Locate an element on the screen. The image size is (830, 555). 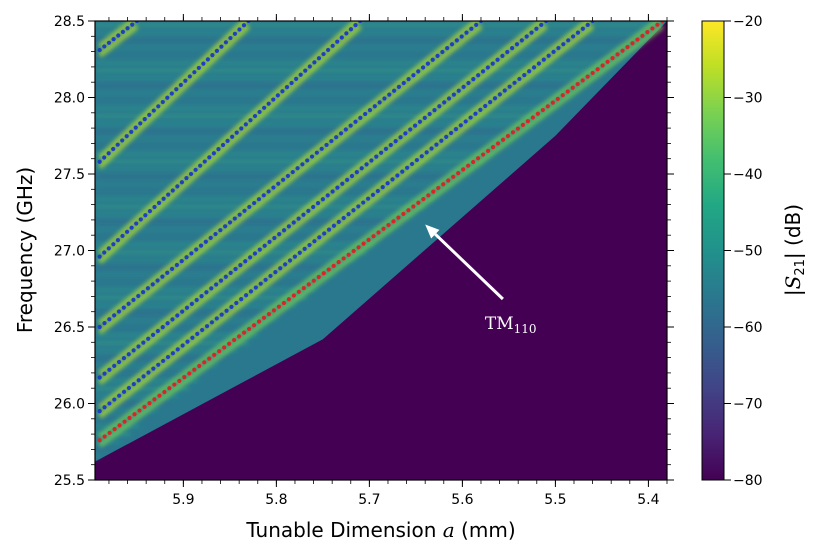
annotation-arrowhead is located at coordinates (432, 231).